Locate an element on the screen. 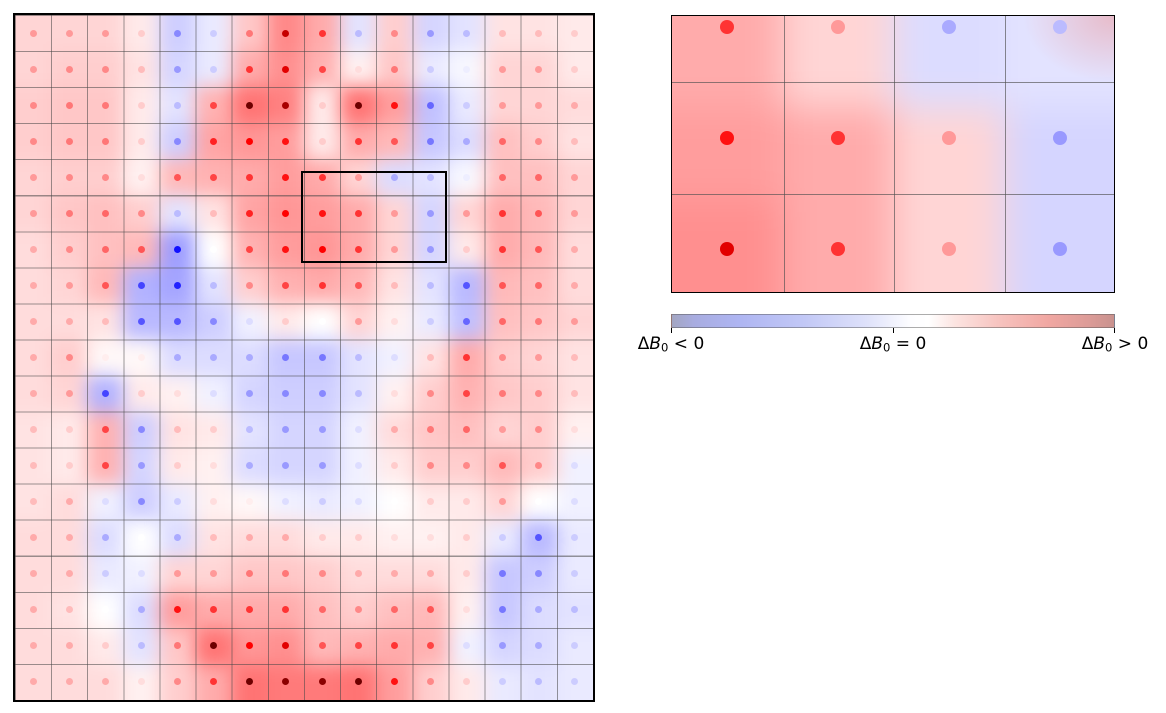 The height and width of the screenshot is (713, 1166). zoom-grid-hline is located at coordinates (893, 194).